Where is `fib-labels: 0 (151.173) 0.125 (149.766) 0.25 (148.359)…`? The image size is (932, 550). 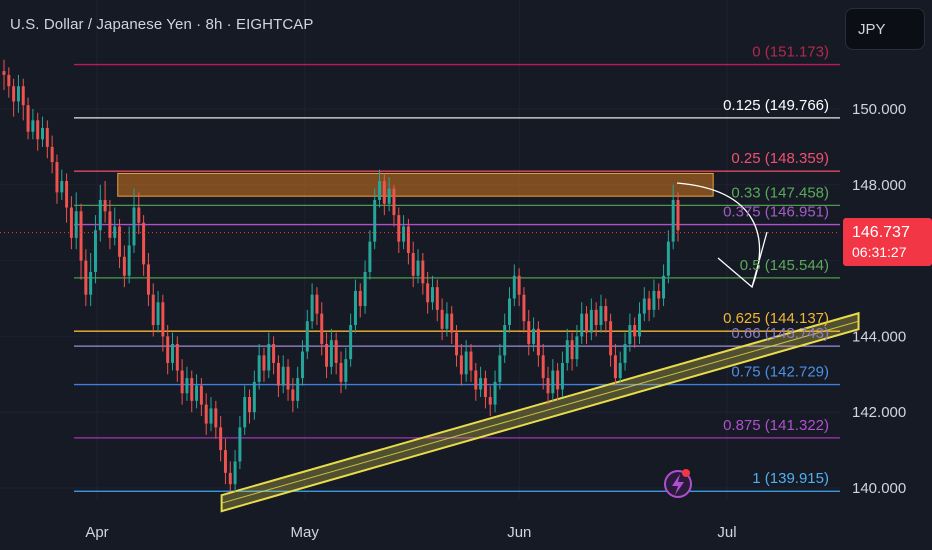 fib-labels: 0 (151.173) 0.125 (149.766) 0.25 (148.359)… is located at coordinates (776, 266).